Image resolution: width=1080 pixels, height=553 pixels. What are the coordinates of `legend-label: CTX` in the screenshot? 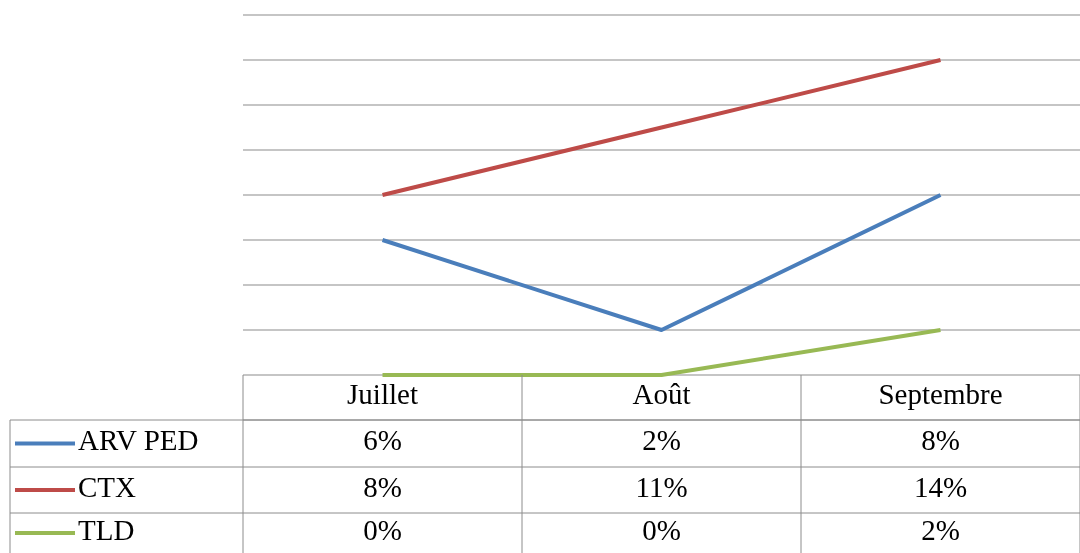 It's located at (107, 486).